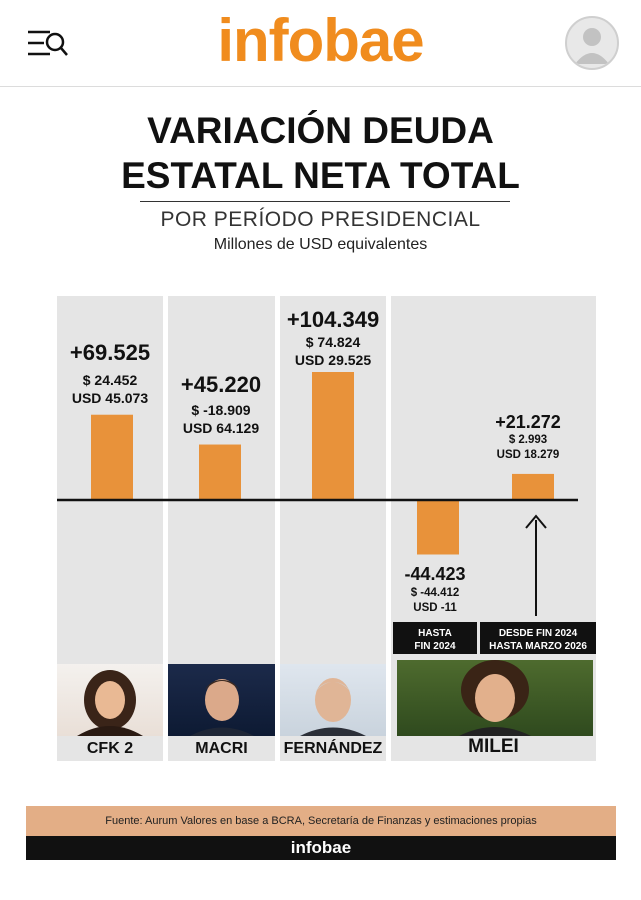  What do you see at coordinates (333, 342) in the screenshot?
I see `pesos-label-2: $ 74.824` at bounding box center [333, 342].